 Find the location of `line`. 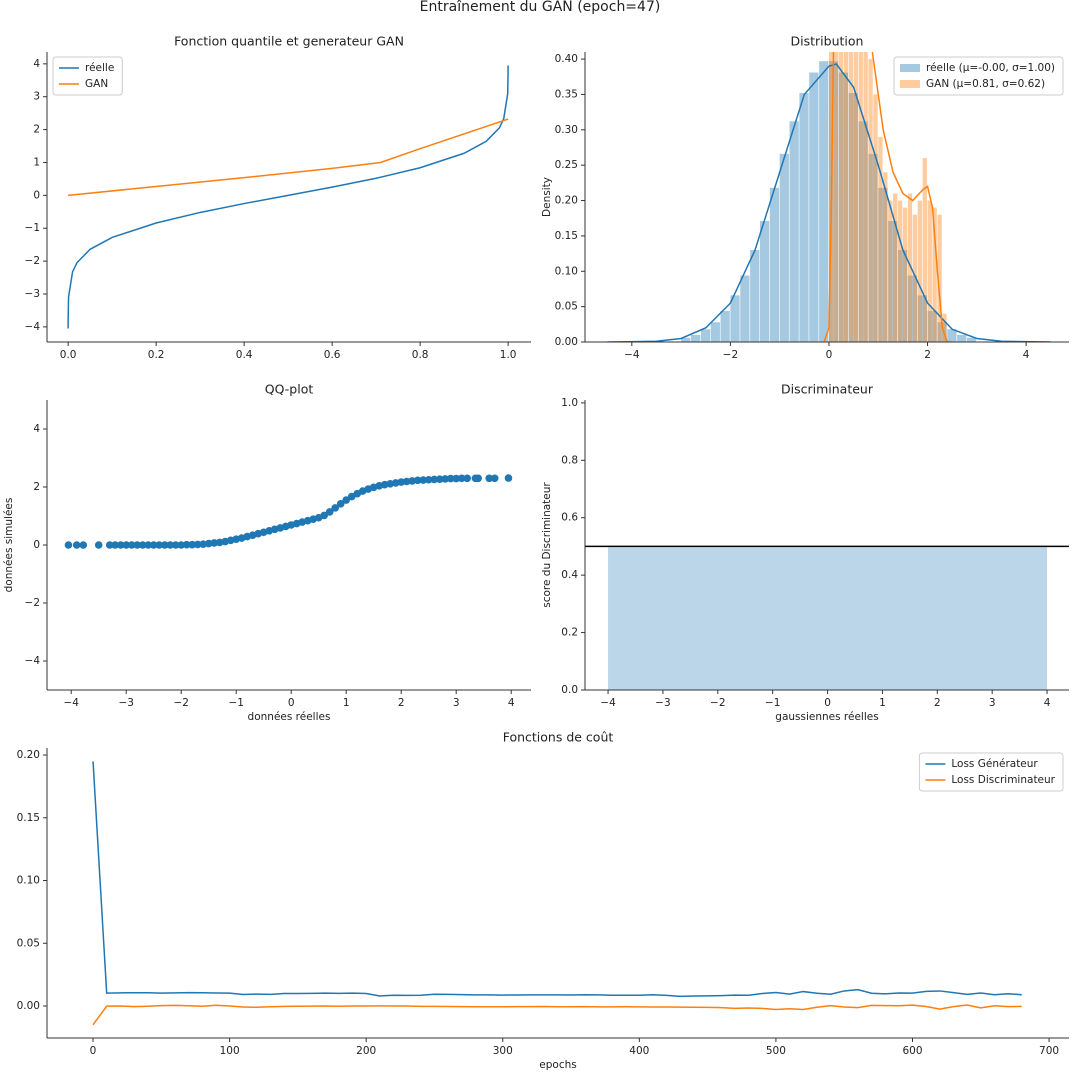

line is located at coordinates (557, 1015).